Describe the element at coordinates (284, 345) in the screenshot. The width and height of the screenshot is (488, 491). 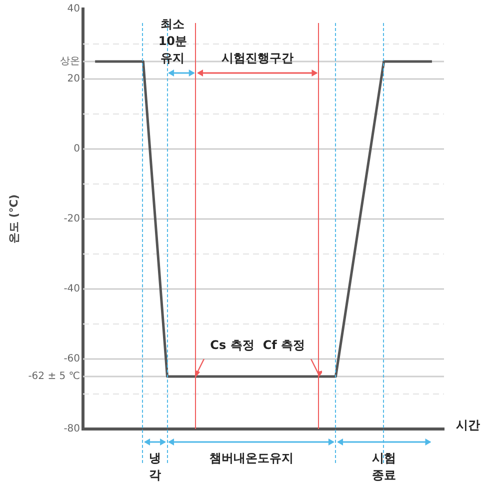
I see `annotation: Cf 측정` at that location.